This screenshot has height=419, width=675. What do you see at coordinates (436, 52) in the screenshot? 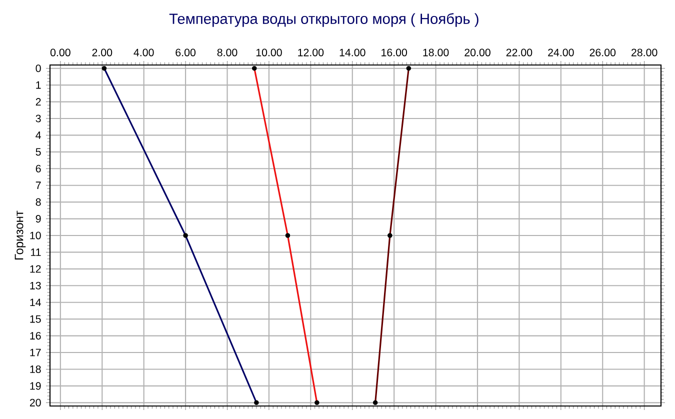
I see `x-tick-label: 18.00` at bounding box center [436, 52].